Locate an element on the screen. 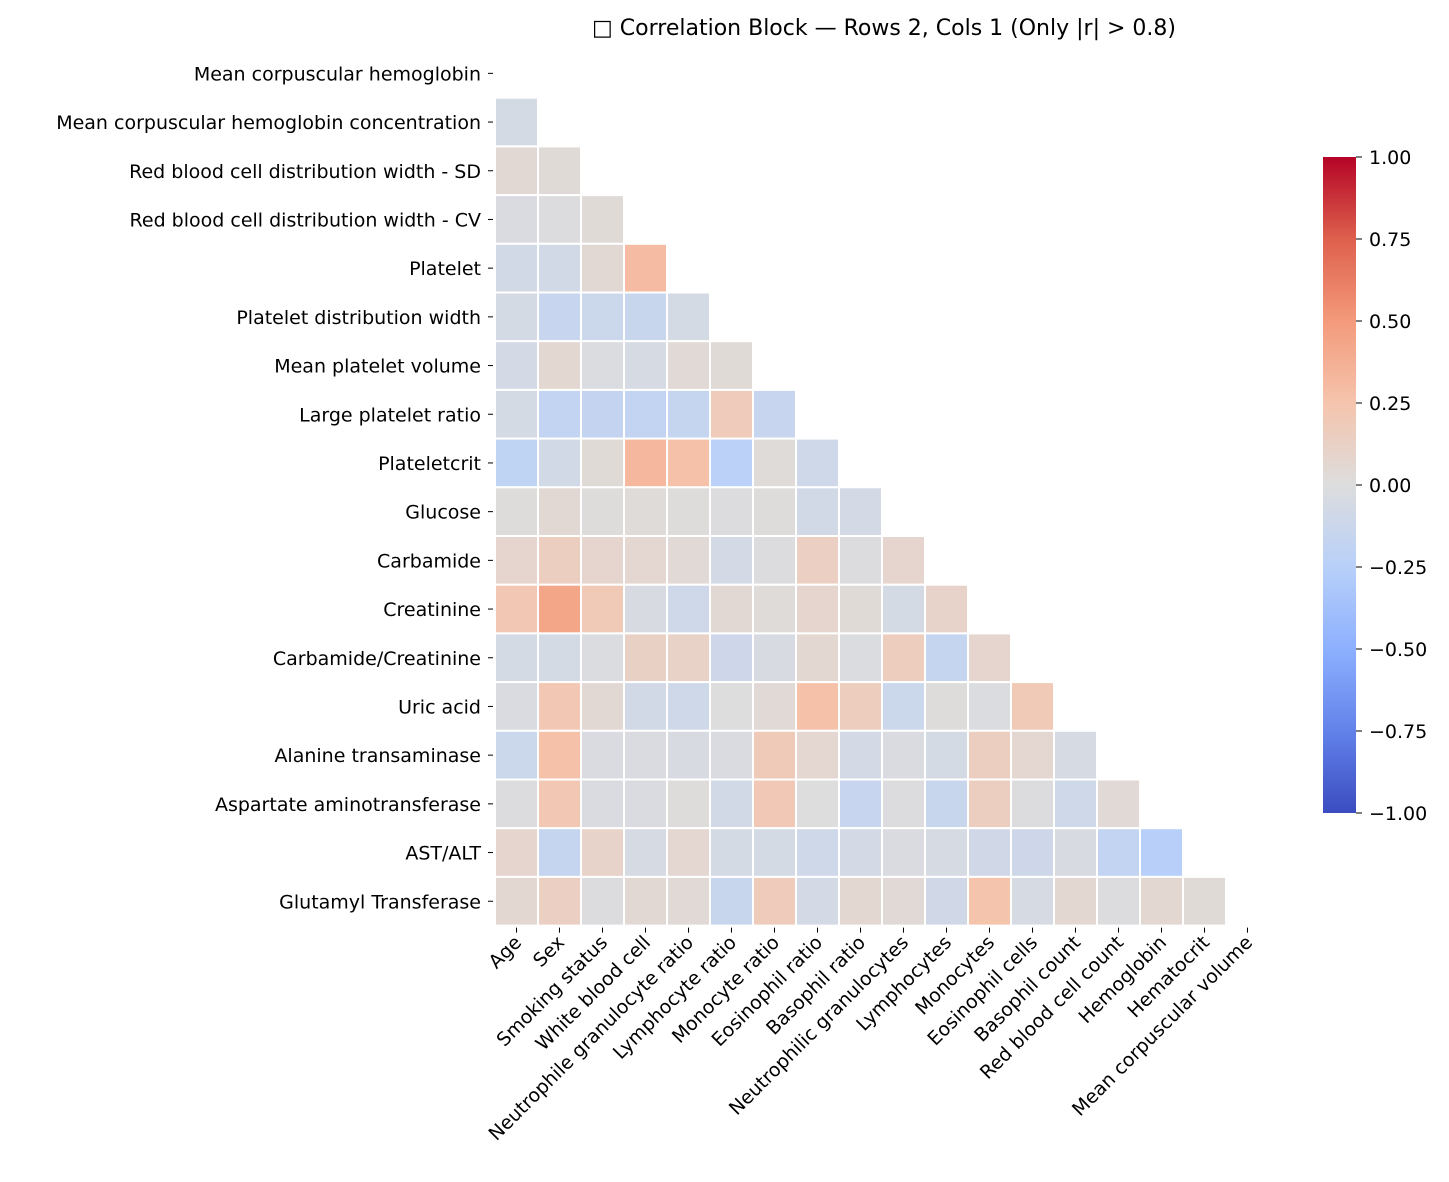 Image resolution: width=1449 pixels, height=1182 pixels. colorbar-tick-label: −0.25 is located at coordinates (1398, 568).